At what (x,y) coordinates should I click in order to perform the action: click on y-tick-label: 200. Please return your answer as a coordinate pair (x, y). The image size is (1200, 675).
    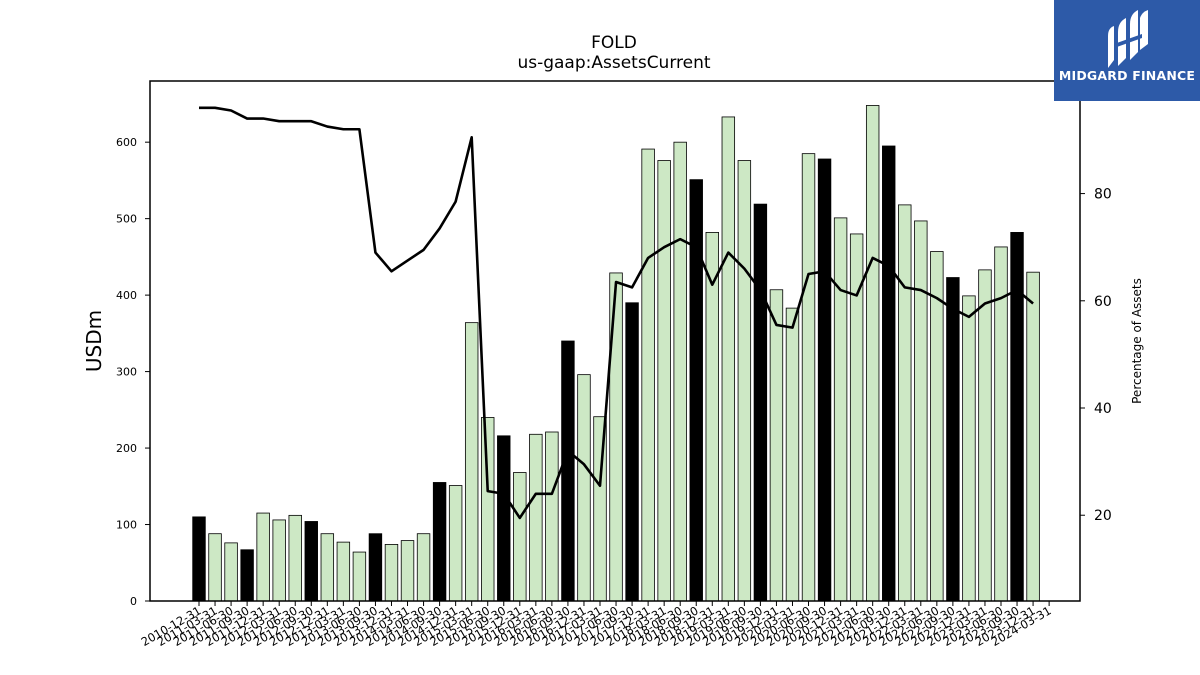
    Looking at the image, I should click on (126, 448).